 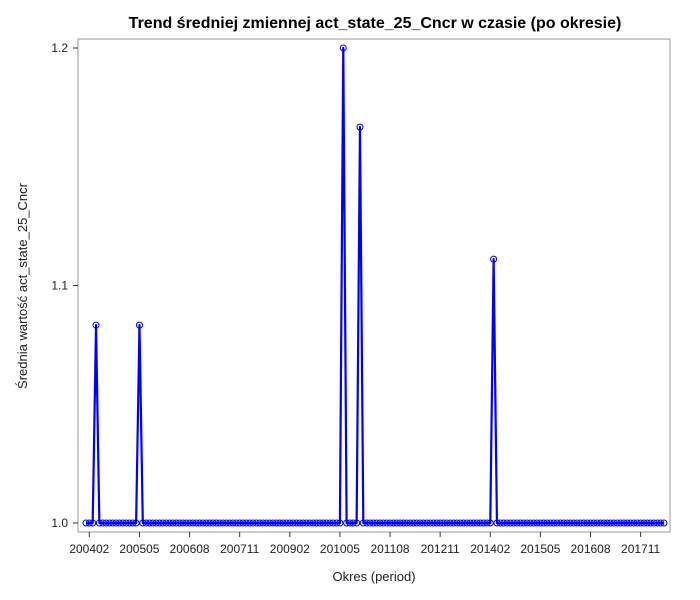 What do you see at coordinates (59, 48) in the screenshot?
I see `y-tick-label: 1.2` at bounding box center [59, 48].